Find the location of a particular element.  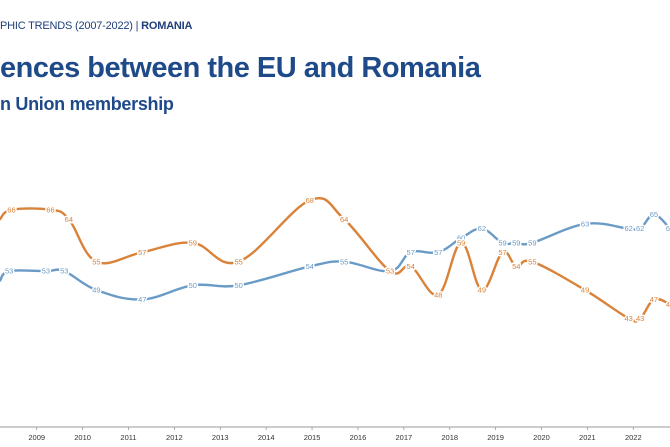

series-orange-data-label: 68 is located at coordinates (310, 200).